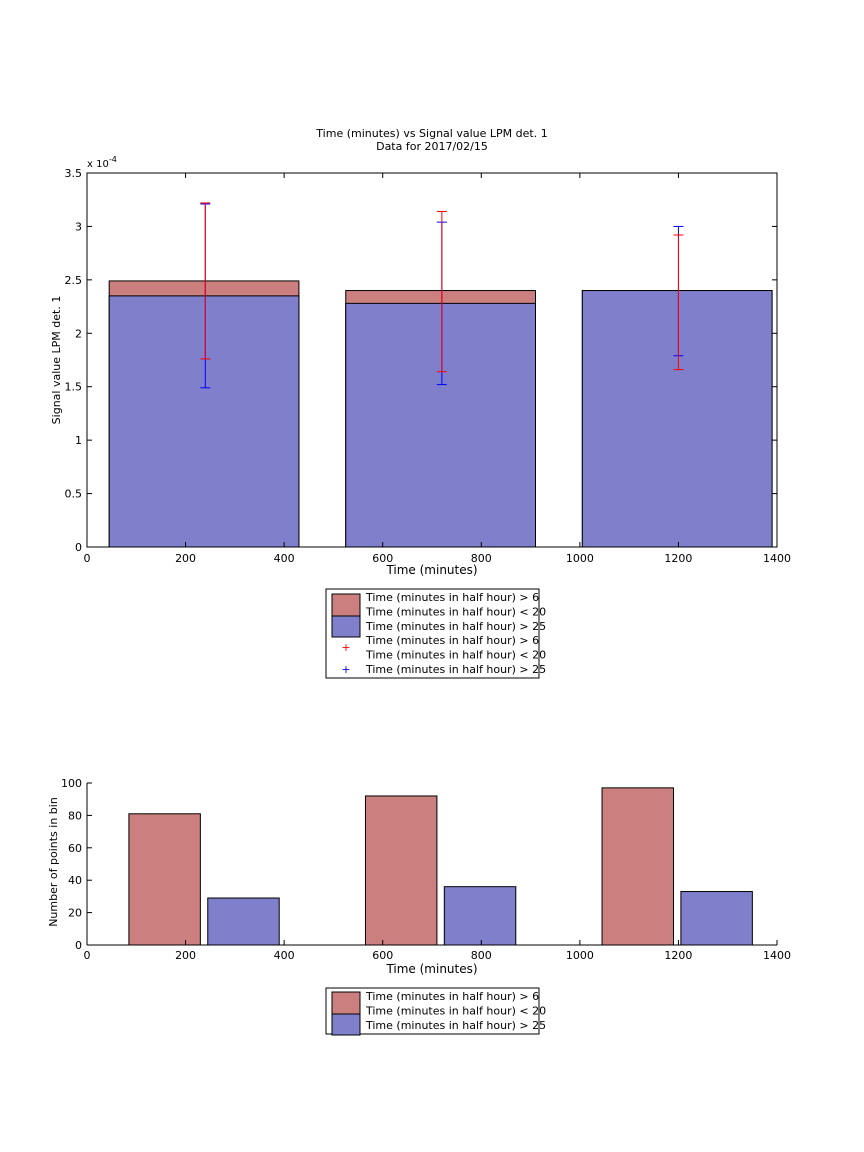 The image size is (864, 1152). Describe the element at coordinates (74, 387) in the screenshot. I see `y-tick-label: 1.5` at that location.